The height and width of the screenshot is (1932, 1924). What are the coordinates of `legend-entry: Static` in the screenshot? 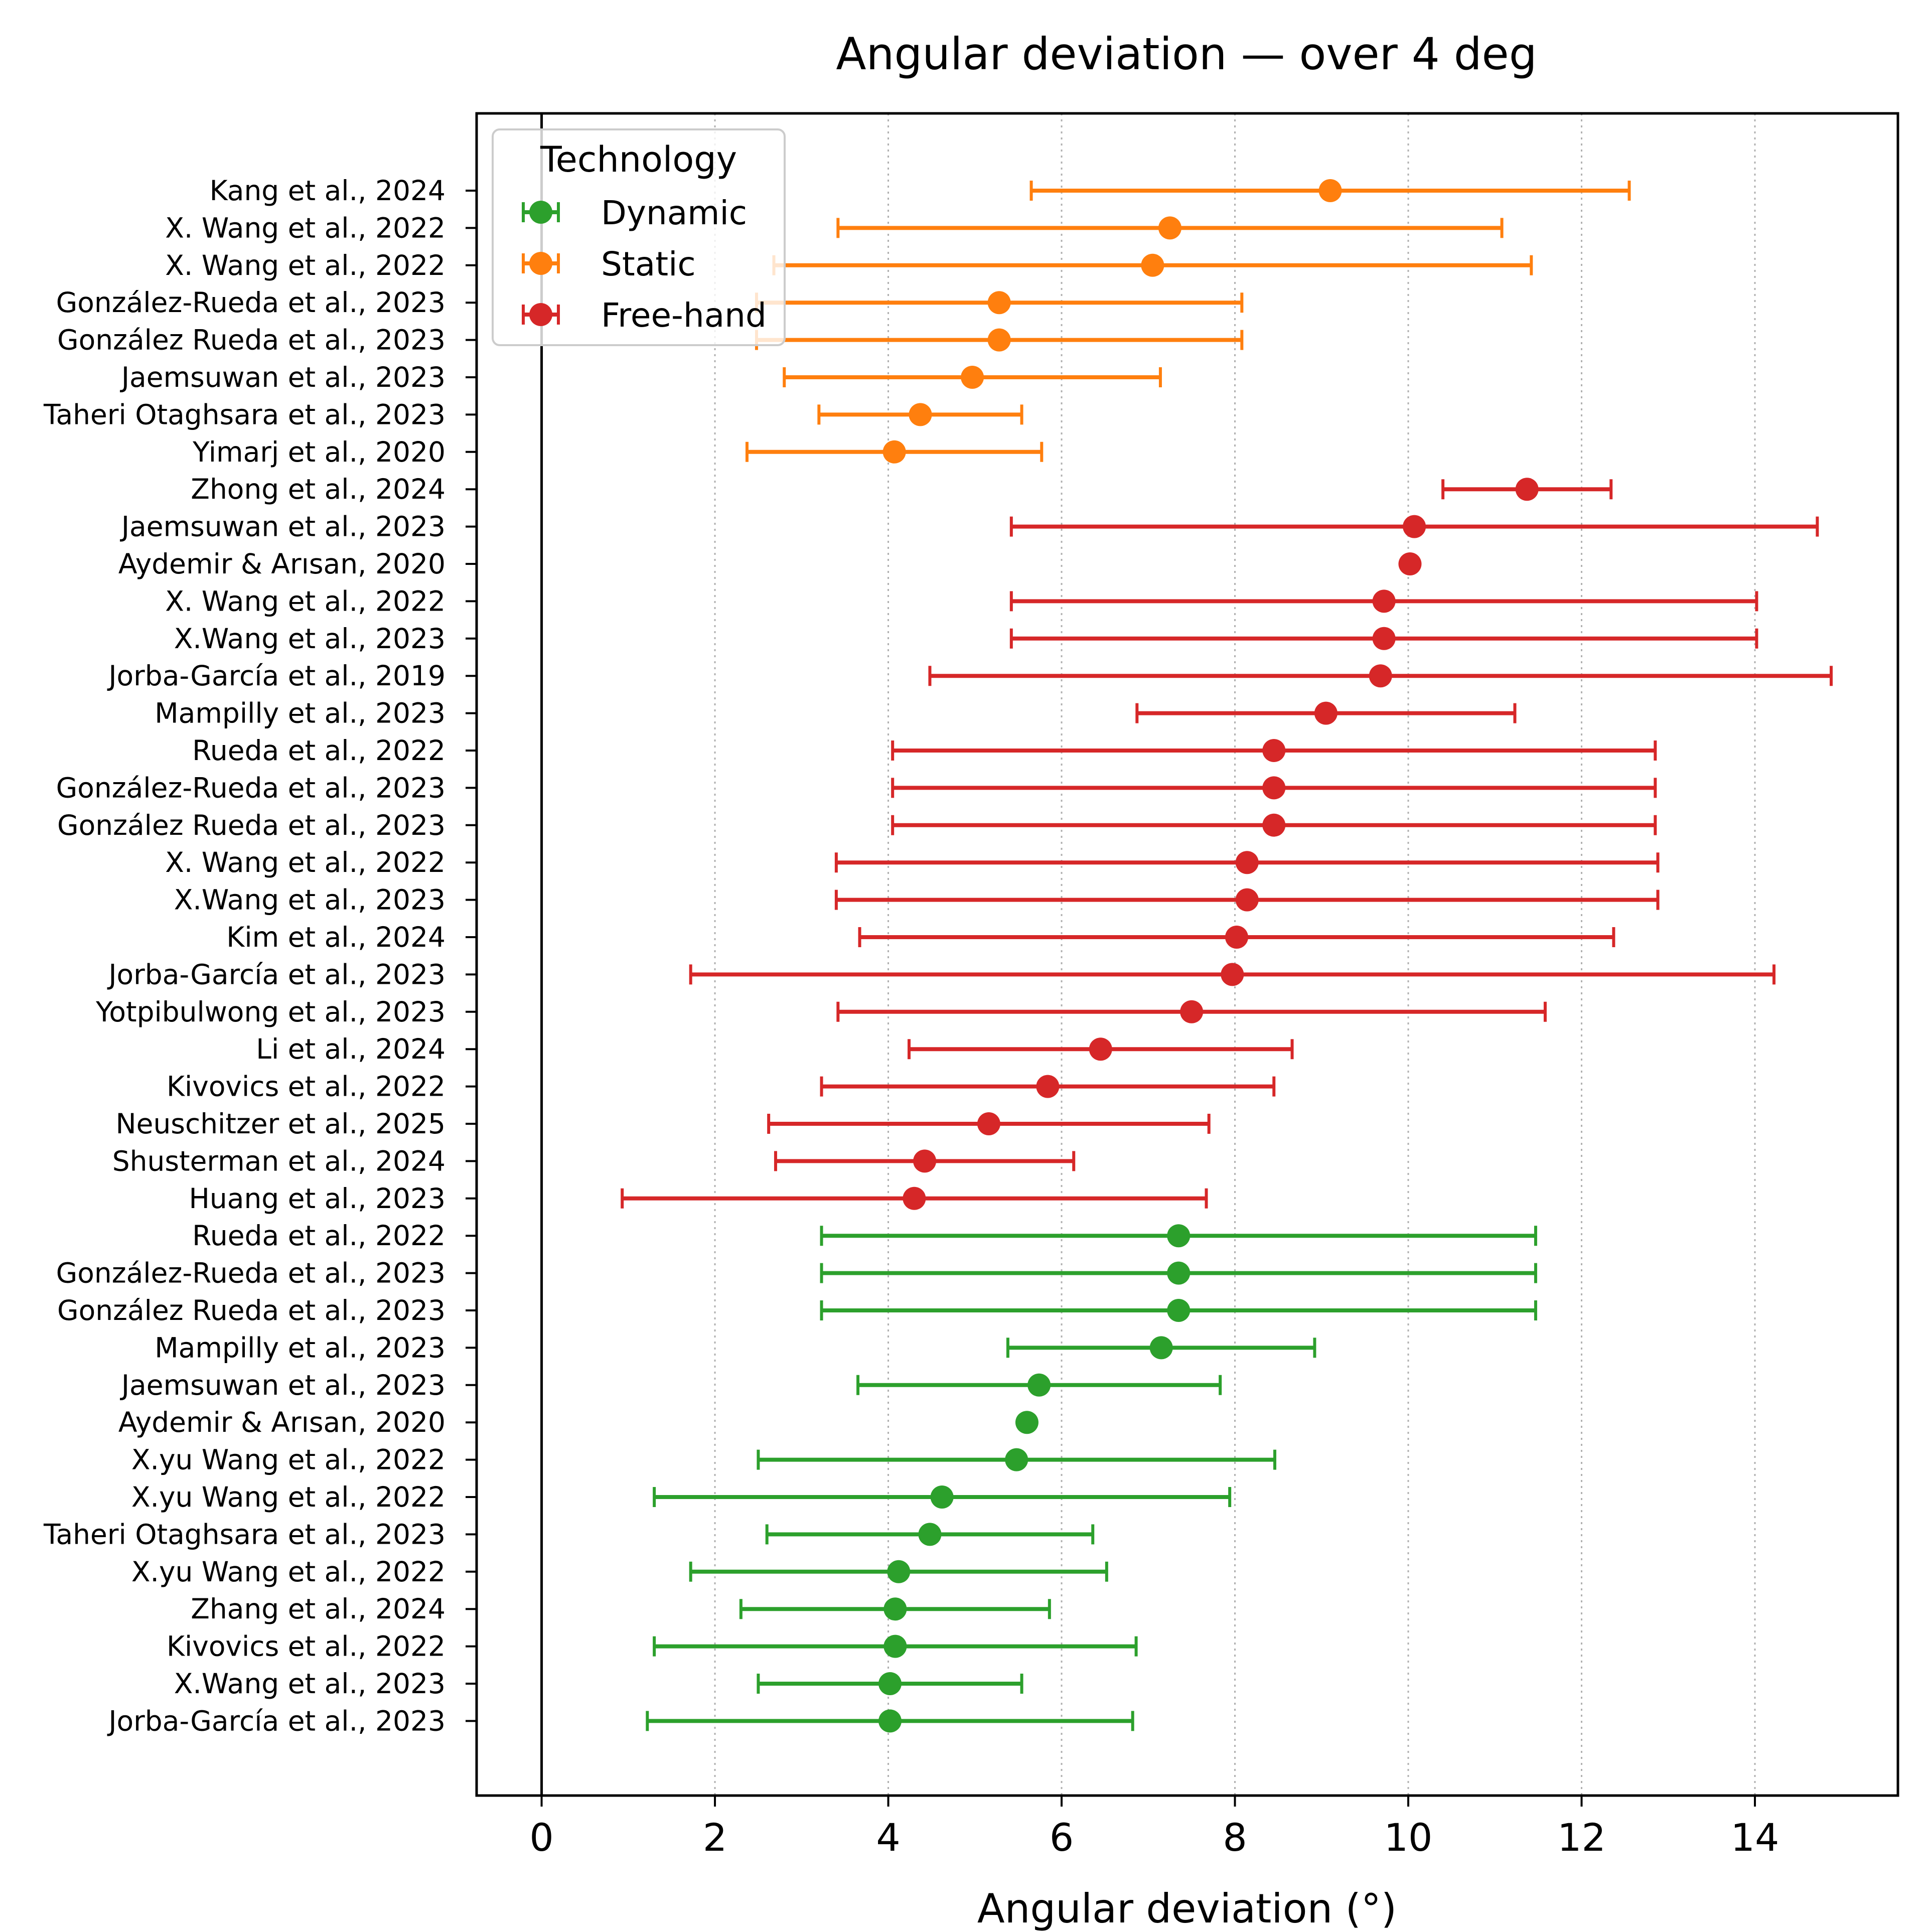 It's located at (609, 264).